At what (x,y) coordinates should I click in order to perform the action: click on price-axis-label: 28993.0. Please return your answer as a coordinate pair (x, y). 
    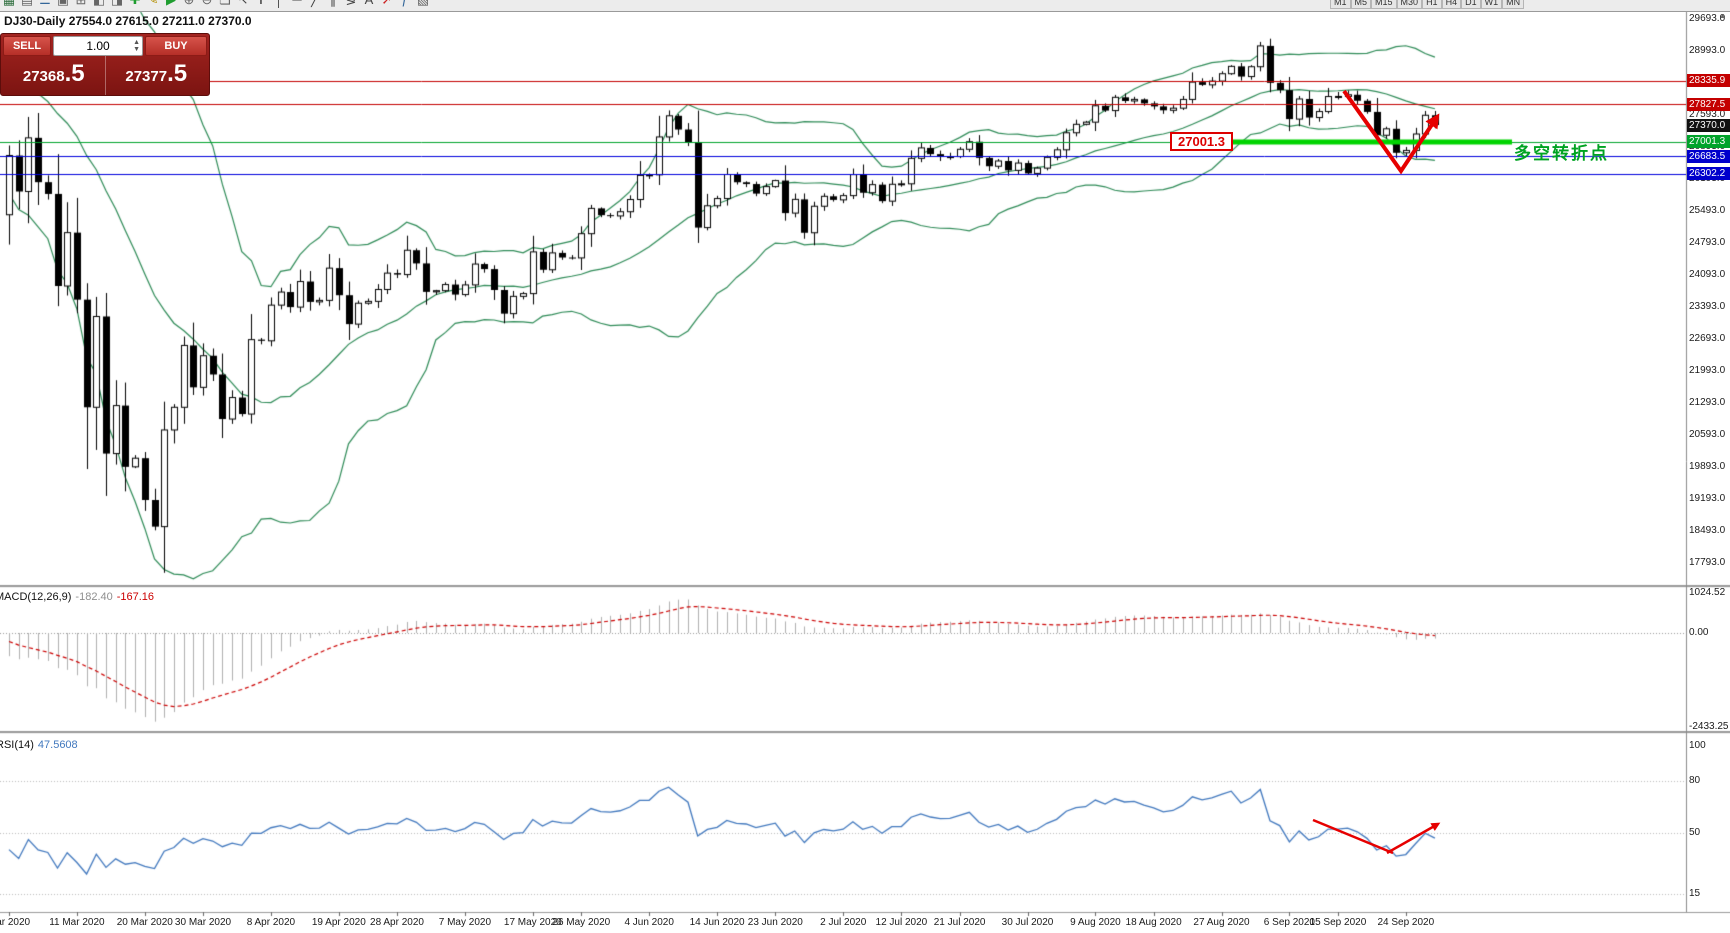
    Looking at the image, I should click on (1707, 50).